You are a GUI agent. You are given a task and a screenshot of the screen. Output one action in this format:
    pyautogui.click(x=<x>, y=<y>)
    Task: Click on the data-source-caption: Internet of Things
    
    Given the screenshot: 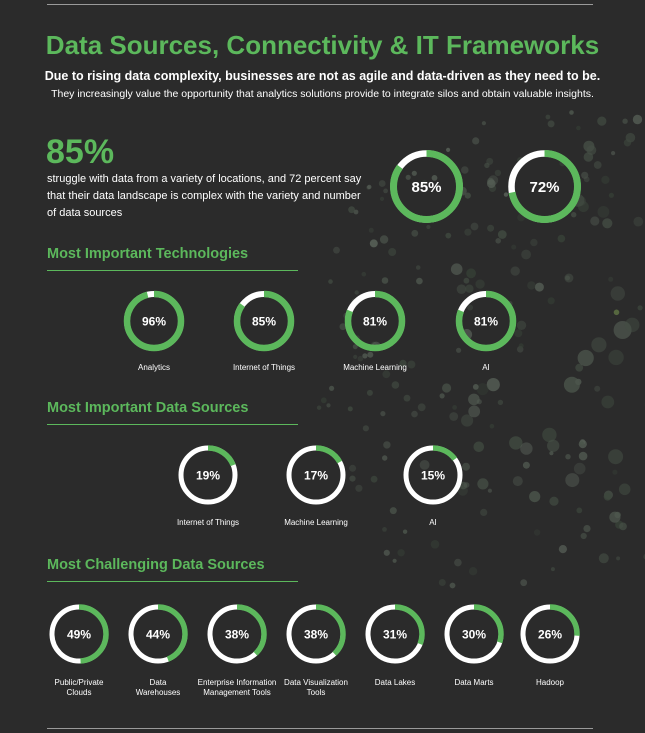 What is the action you would take?
    pyautogui.click(x=208, y=522)
    